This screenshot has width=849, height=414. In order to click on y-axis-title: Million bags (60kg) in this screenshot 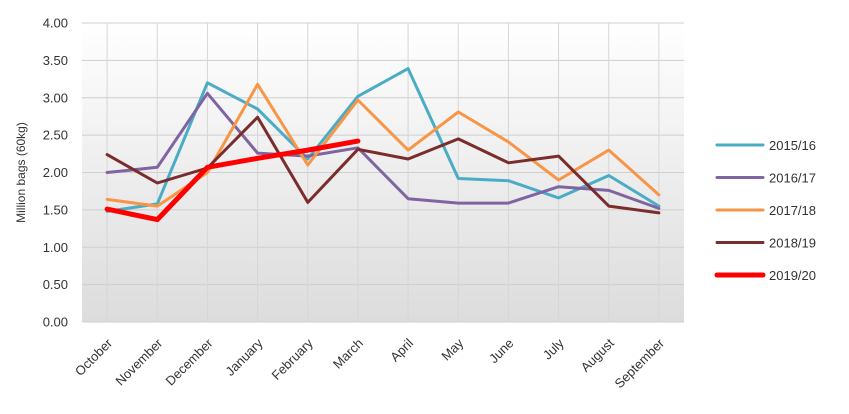, I will do `click(21, 172)`.